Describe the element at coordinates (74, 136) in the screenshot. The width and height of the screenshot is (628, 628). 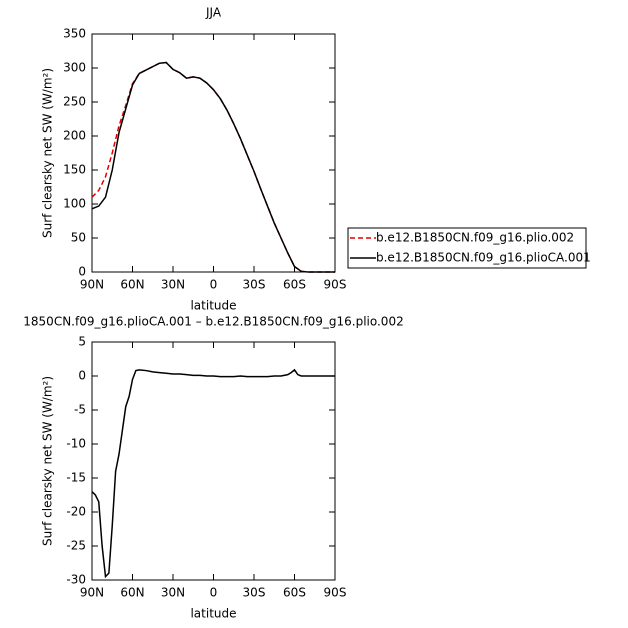
I see `y-tick-label: 200` at that location.